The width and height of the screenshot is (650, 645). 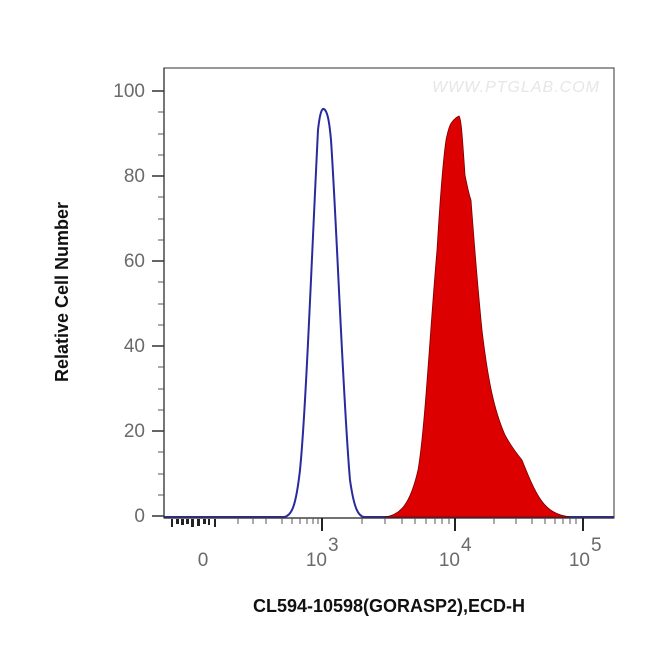 What do you see at coordinates (389, 606) in the screenshot?
I see `x-axis-title: CL594-10598(GORASP2),ECD-H` at bounding box center [389, 606].